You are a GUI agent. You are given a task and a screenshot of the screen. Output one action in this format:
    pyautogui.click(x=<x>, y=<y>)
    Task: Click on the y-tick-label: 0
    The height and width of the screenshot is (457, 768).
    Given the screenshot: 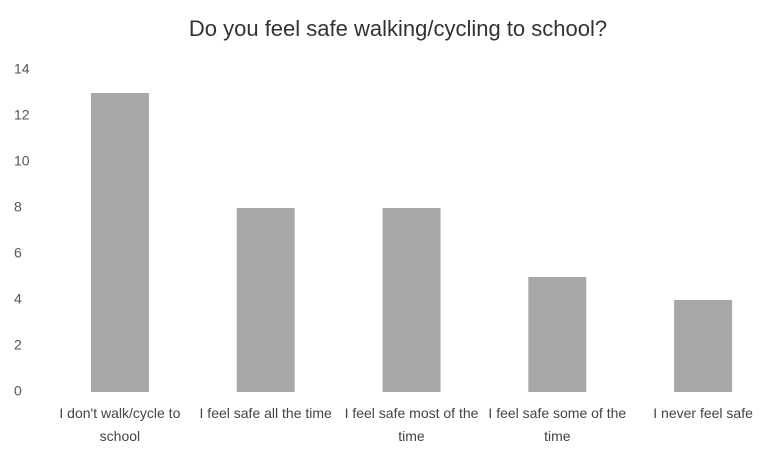 What is the action you would take?
    pyautogui.click(x=18, y=391)
    